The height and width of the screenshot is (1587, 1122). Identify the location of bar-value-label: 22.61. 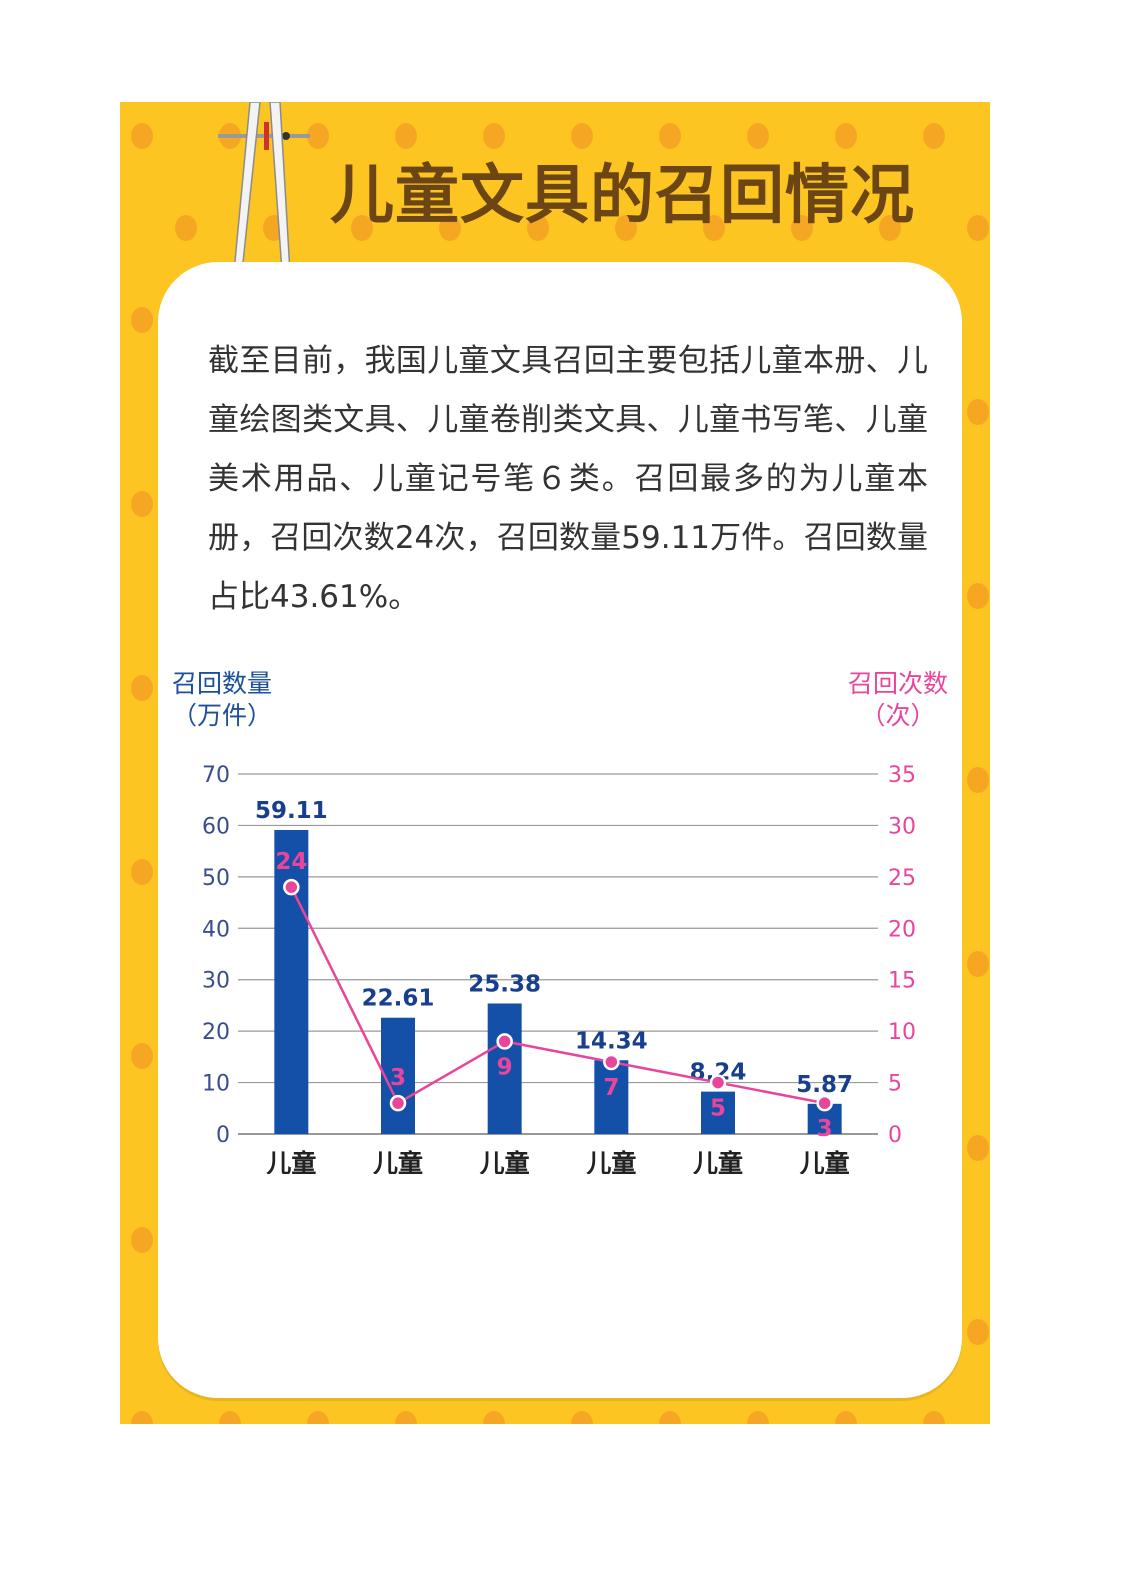
(398, 999).